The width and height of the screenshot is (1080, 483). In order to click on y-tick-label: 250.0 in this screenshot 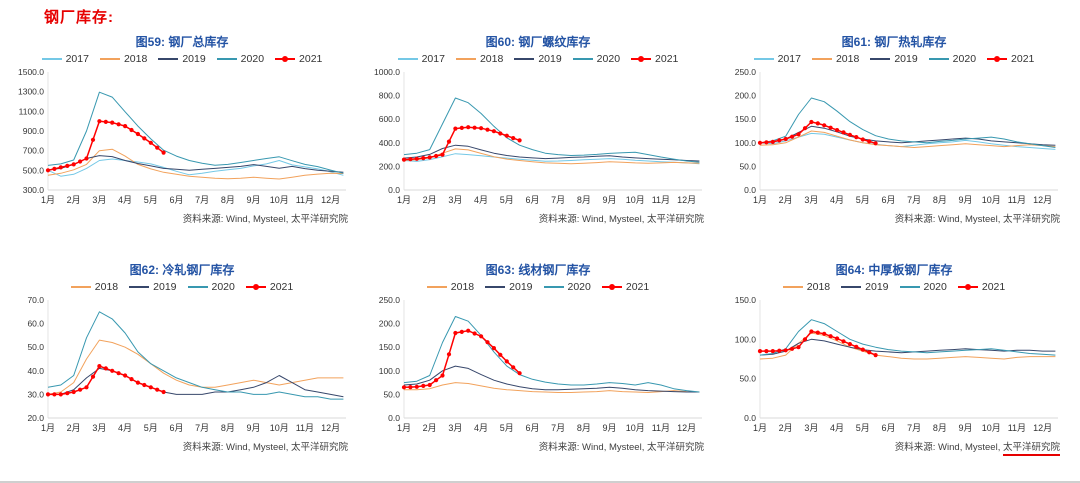, I will do `click(746, 72)`.